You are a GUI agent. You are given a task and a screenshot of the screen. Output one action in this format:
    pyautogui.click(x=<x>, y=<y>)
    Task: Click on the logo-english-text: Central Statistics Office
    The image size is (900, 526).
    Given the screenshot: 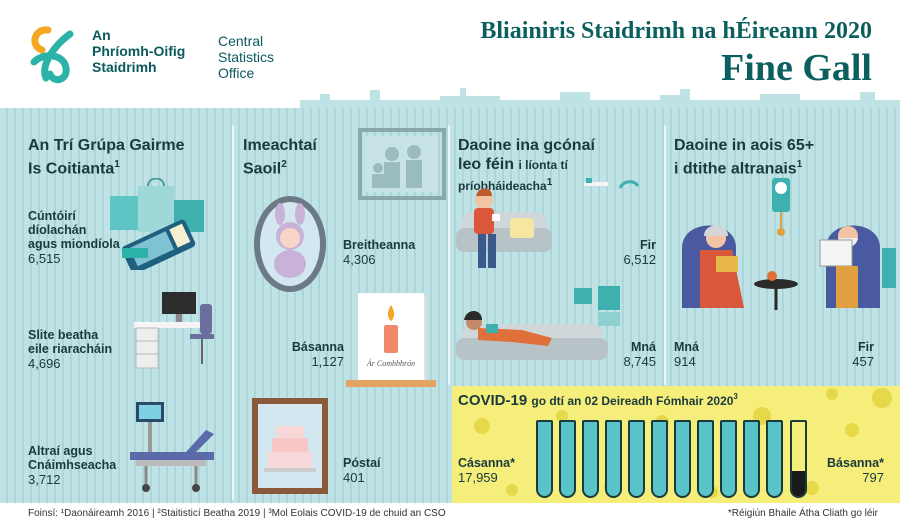 What is the action you would take?
    pyautogui.click(x=246, y=57)
    